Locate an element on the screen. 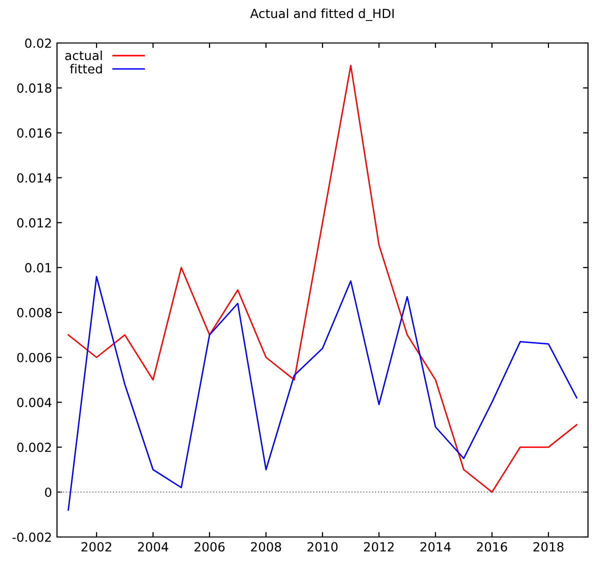  y-tick-label: 0.008 is located at coordinates (34, 313).